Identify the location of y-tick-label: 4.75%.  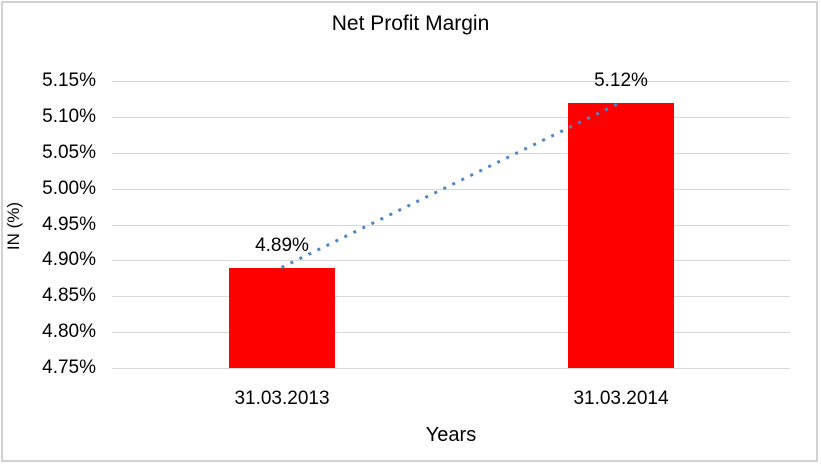
(69, 367).